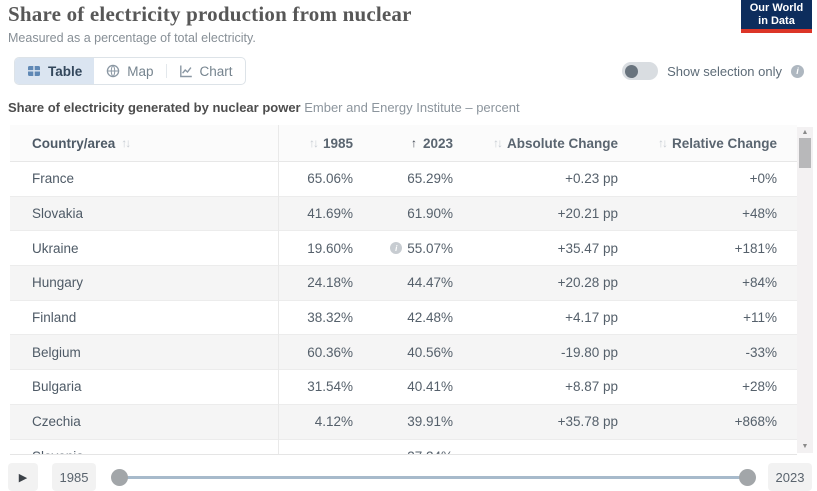 The image size is (817, 491). What do you see at coordinates (34, 71) in the screenshot?
I see `table-icon` at bounding box center [34, 71].